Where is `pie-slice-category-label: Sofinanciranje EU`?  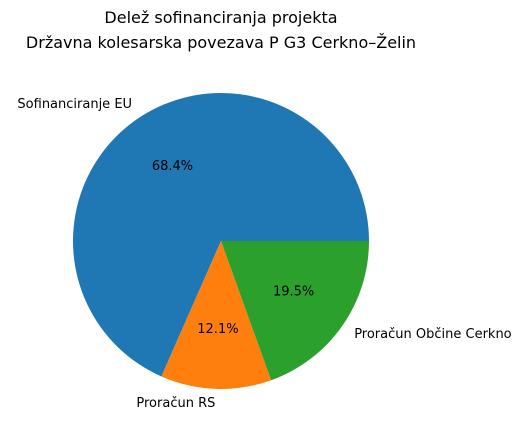
pie-slice-category-label: Sofinanciranje EU is located at coordinates (74, 104).